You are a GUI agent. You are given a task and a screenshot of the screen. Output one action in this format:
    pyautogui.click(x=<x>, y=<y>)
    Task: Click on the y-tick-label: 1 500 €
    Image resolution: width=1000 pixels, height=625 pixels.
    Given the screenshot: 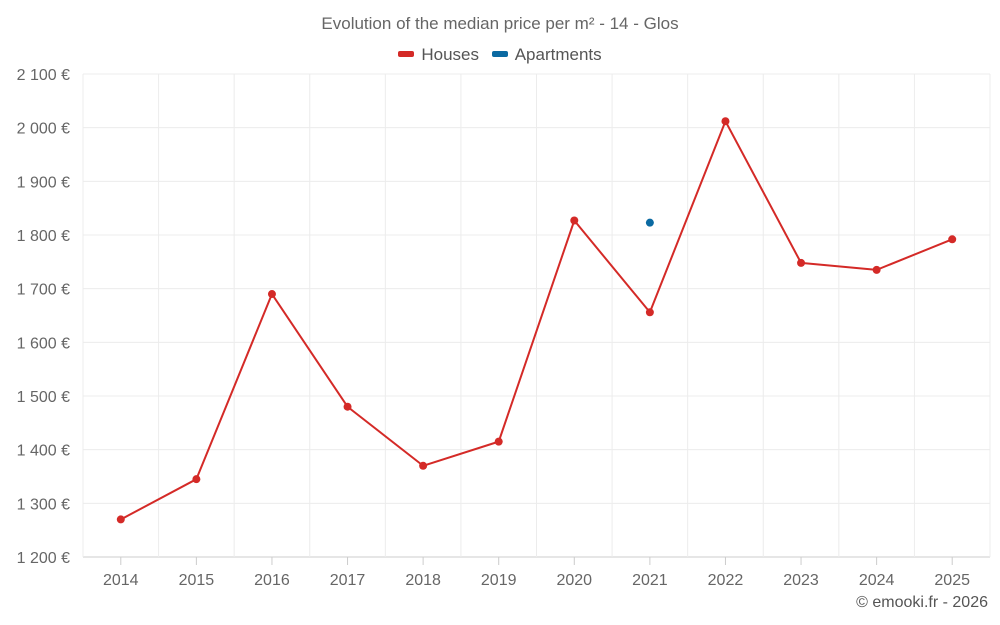 What is the action you would take?
    pyautogui.click(x=43, y=397)
    